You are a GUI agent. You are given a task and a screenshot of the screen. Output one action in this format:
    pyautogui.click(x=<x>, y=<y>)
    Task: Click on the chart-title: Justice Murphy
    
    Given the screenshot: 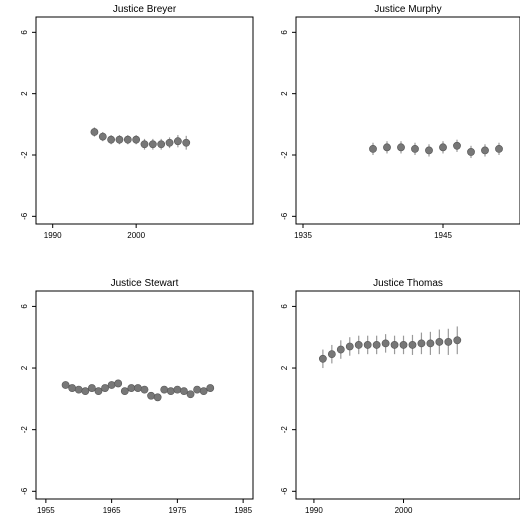 What is the action you would take?
    pyautogui.click(x=407, y=9)
    